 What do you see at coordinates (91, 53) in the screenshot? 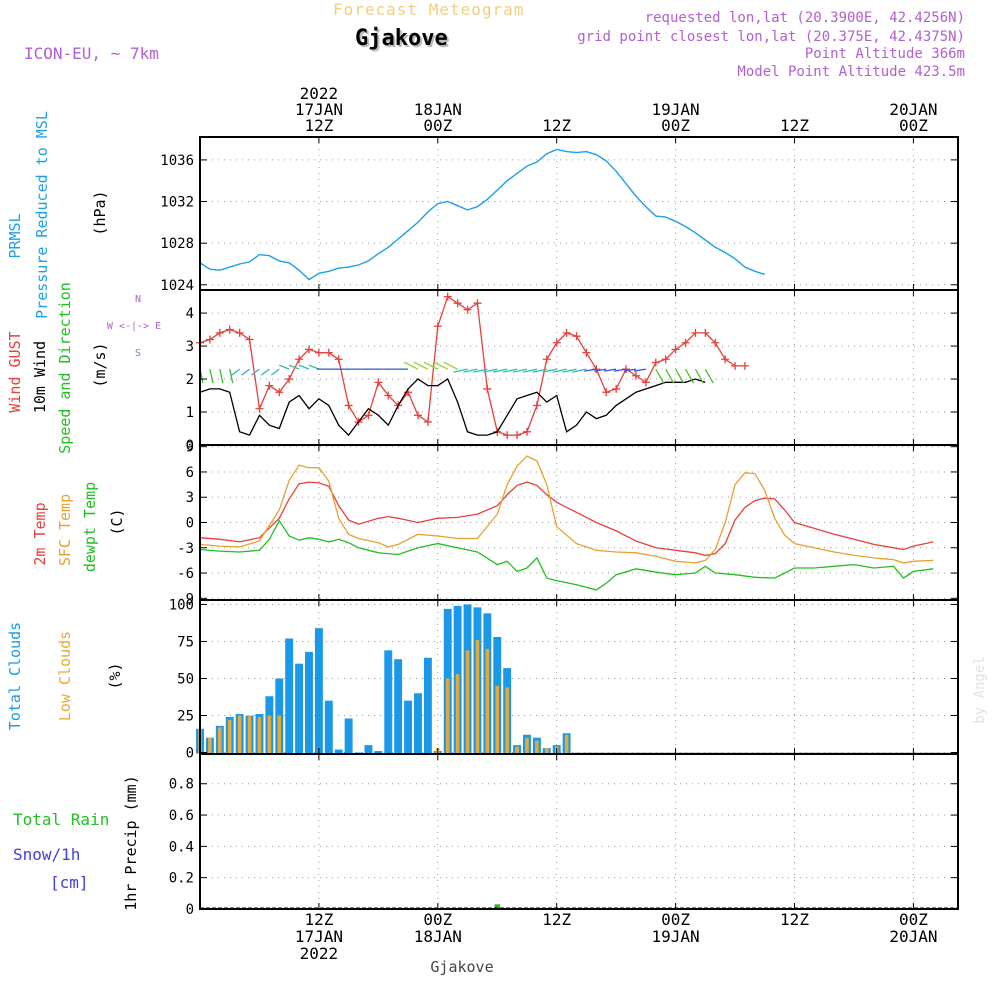
I see `model-label: ICON-EU, ~ 7km` at bounding box center [91, 53].